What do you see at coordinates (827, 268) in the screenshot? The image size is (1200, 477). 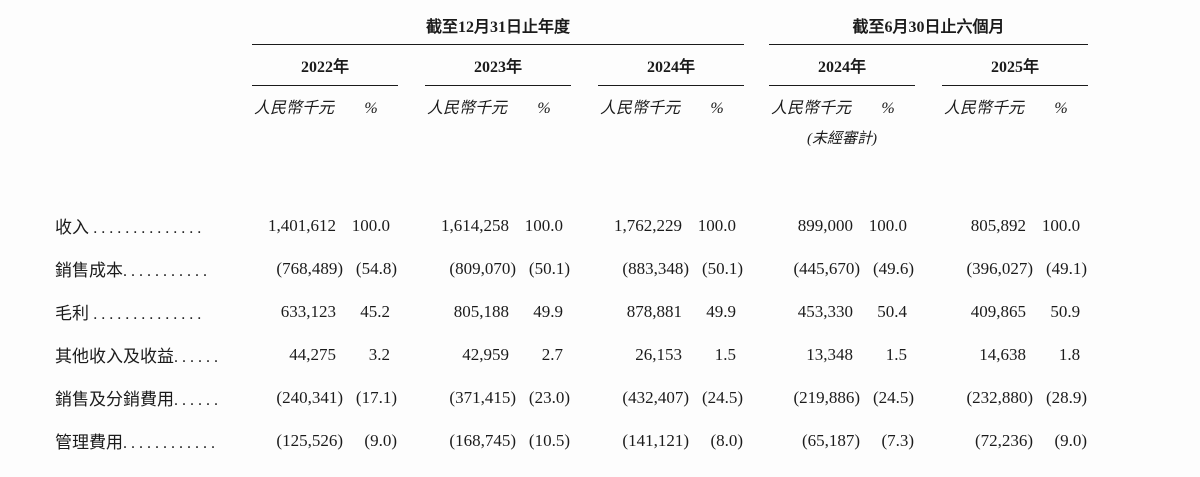 I see `amount-cell: (445,670)` at bounding box center [827, 268].